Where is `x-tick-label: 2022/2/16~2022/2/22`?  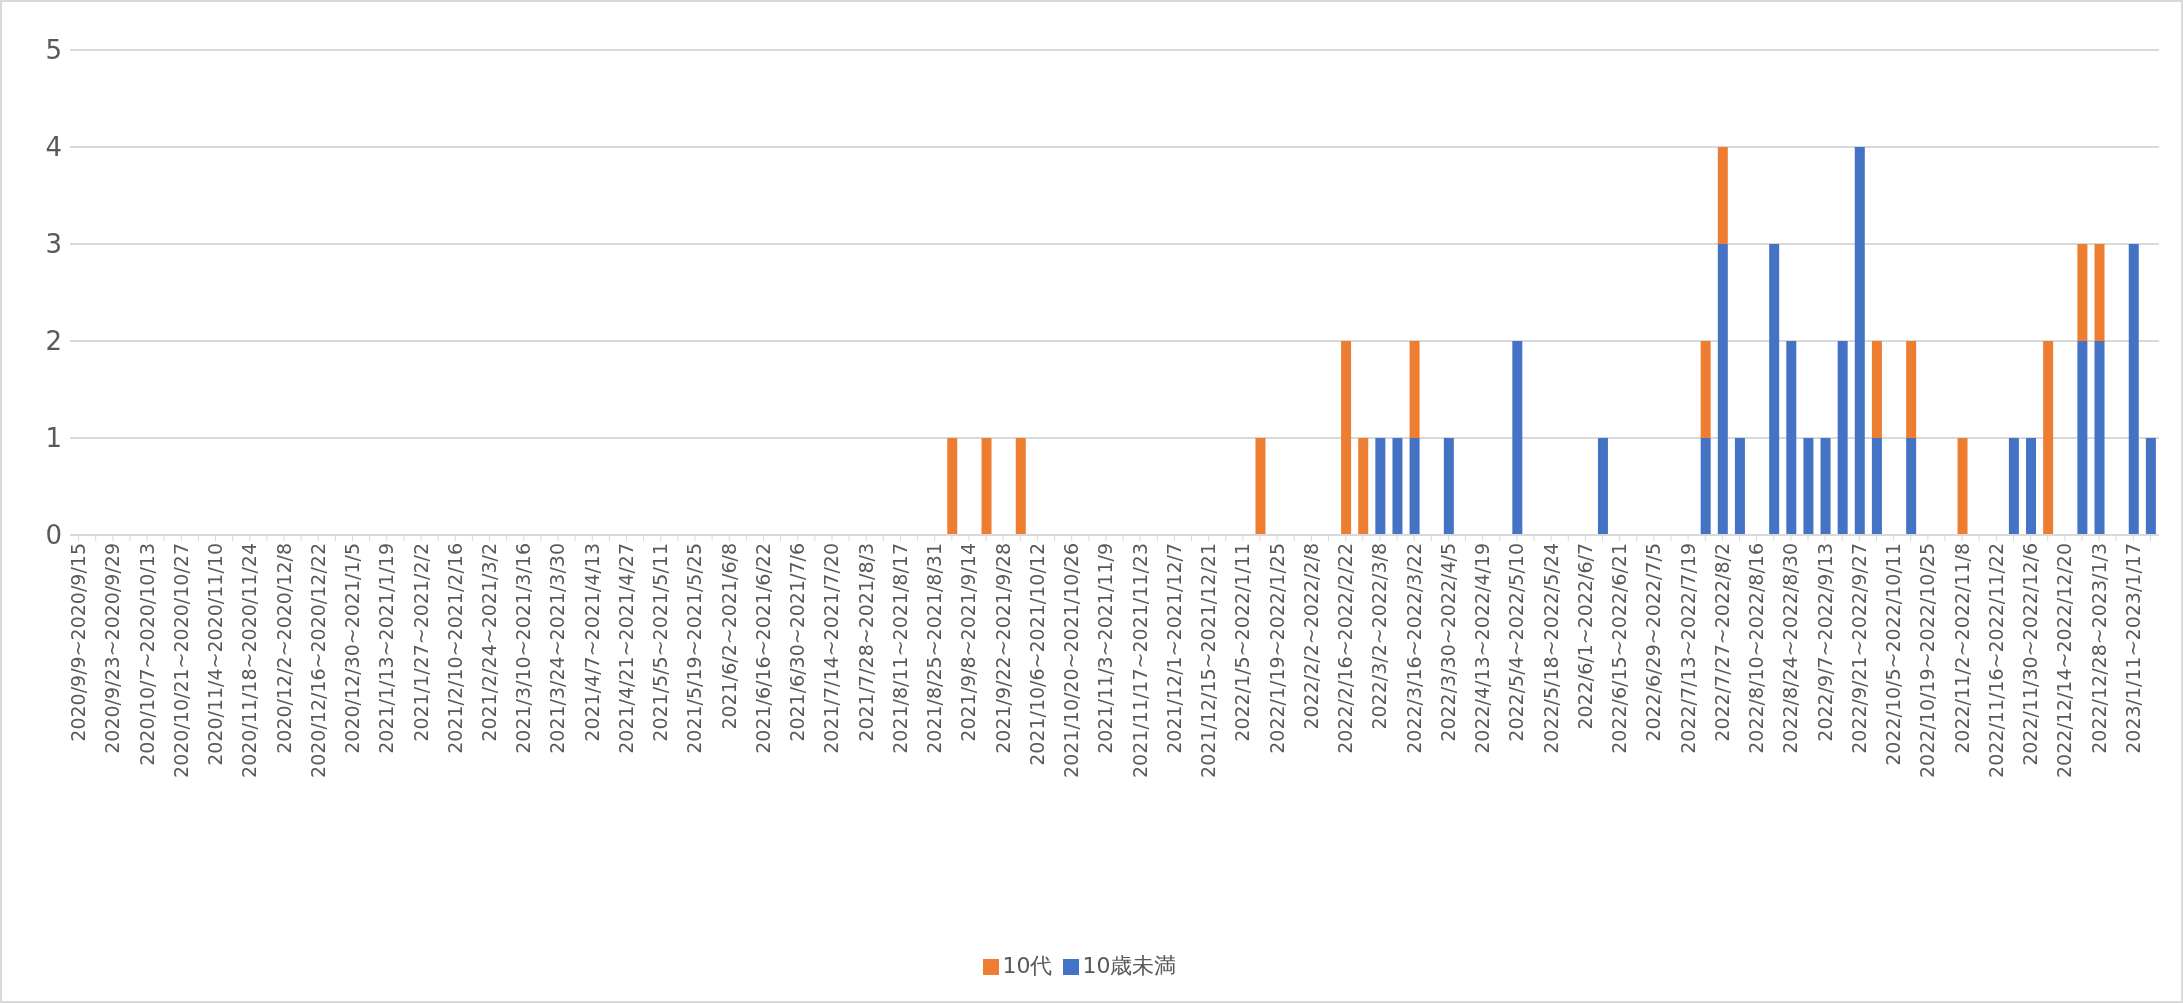
x-tick-label: 2022/2/16~2022/2/22 is located at coordinates (1345, 648).